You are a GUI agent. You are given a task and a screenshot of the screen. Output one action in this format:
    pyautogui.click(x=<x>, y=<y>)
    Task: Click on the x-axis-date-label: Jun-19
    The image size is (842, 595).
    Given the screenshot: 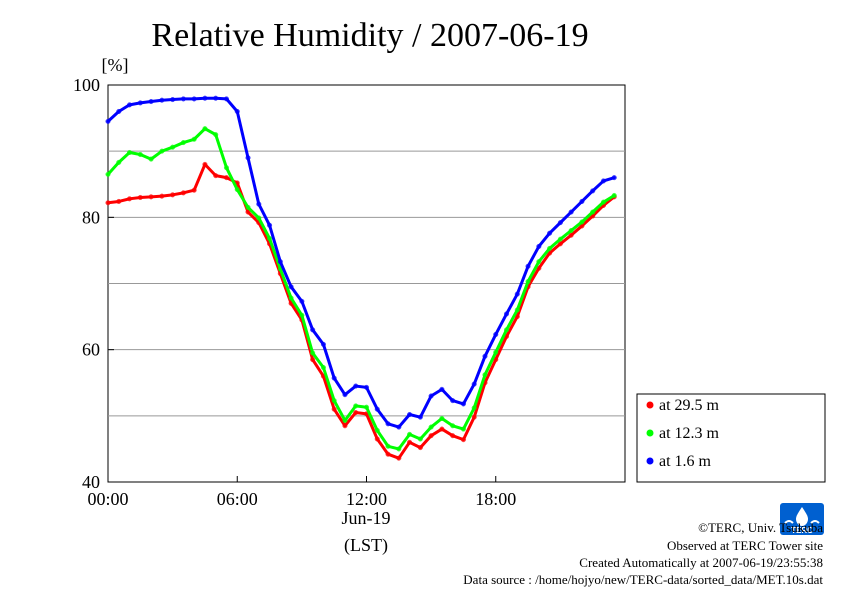 What is the action you would take?
    pyautogui.click(x=366, y=518)
    